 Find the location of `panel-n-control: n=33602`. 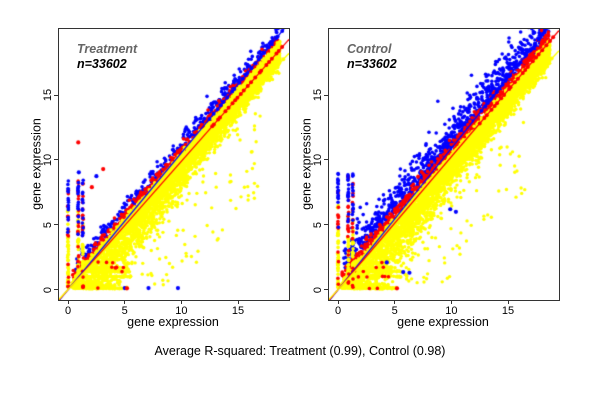

panel-n-control: n=33602 is located at coordinates (372, 64).